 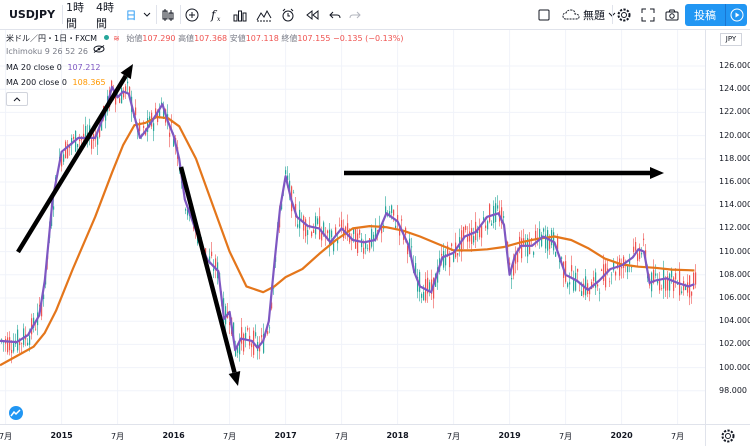 I want to click on template-name-label: 無題, so click(x=594, y=15).